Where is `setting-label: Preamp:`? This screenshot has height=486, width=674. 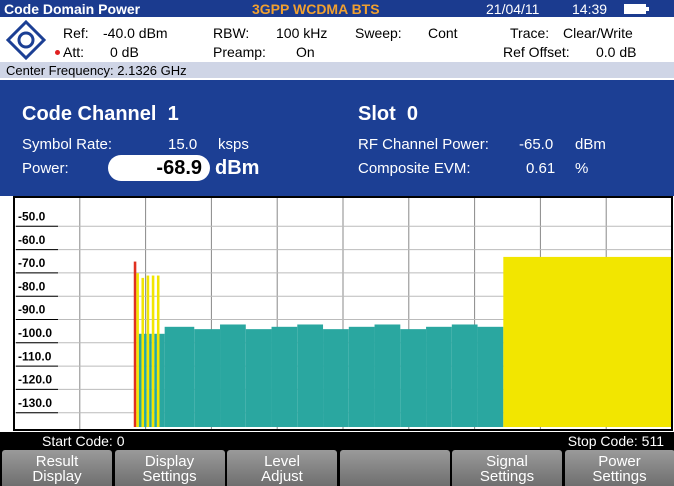 setting-label: Preamp: is located at coordinates (239, 52).